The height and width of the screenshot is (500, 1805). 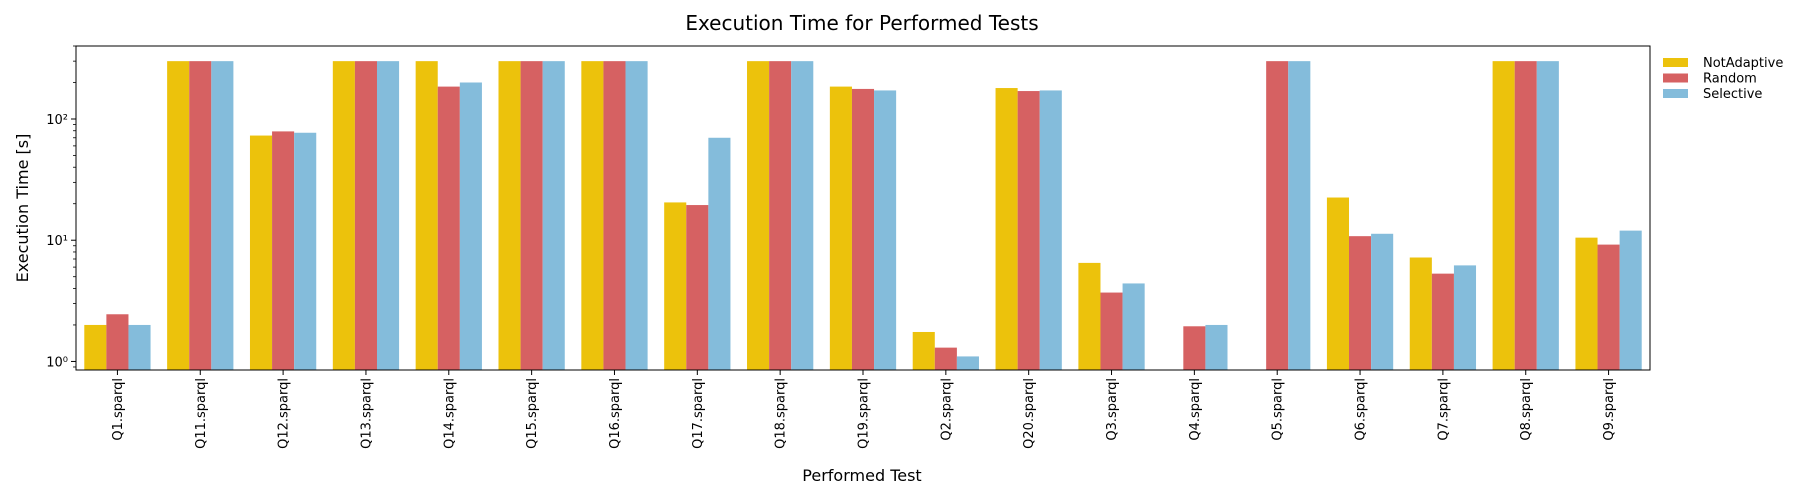 I want to click on x-tick-label: Q8.sparql, so click(x=1526, y=409).